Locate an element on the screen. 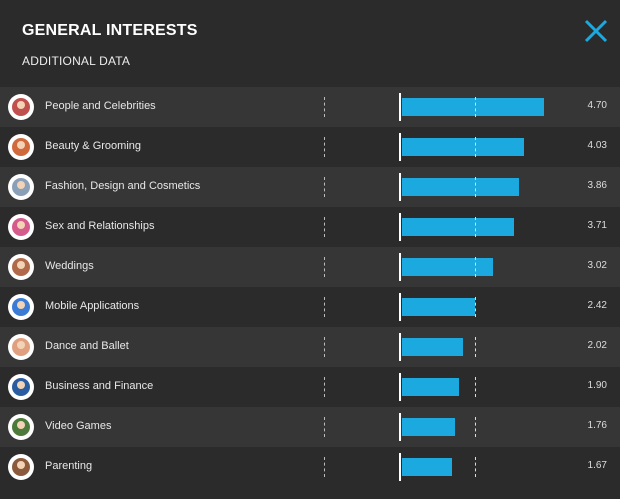 This screenshot has width=620, height=499. category-label: Beauty & Grooming is located at coordinates (93, 146).